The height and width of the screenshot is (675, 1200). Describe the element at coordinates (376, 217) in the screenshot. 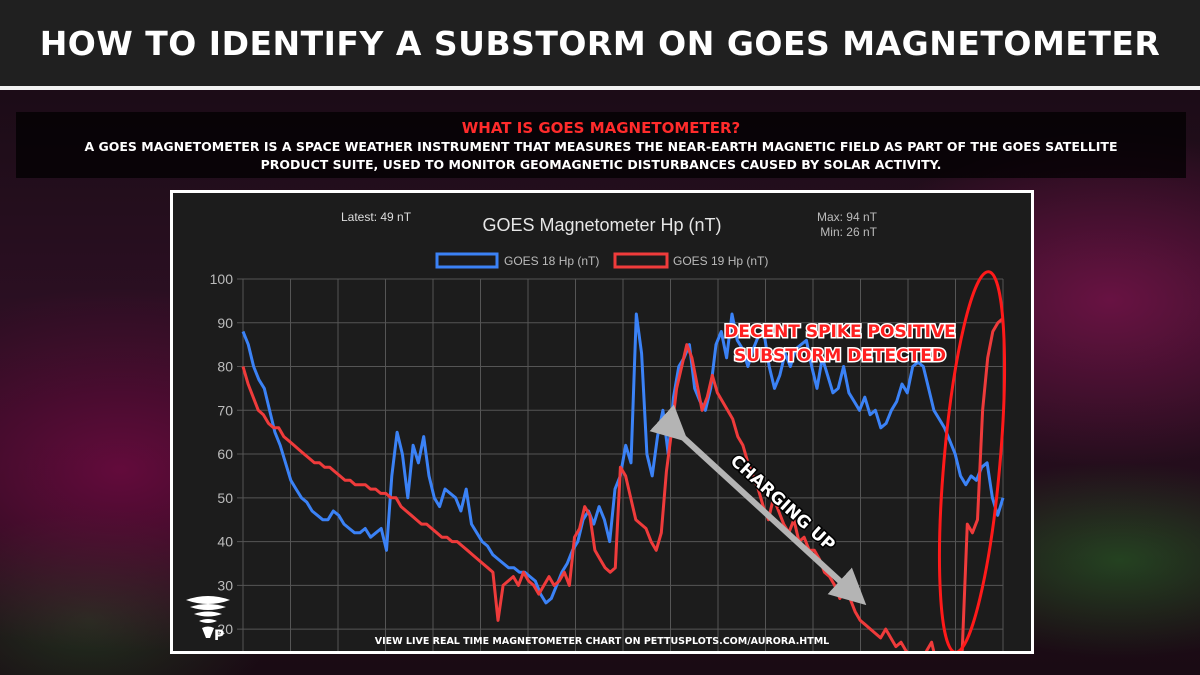

I see `latest-readout: Latest: 49 nT` at that location.